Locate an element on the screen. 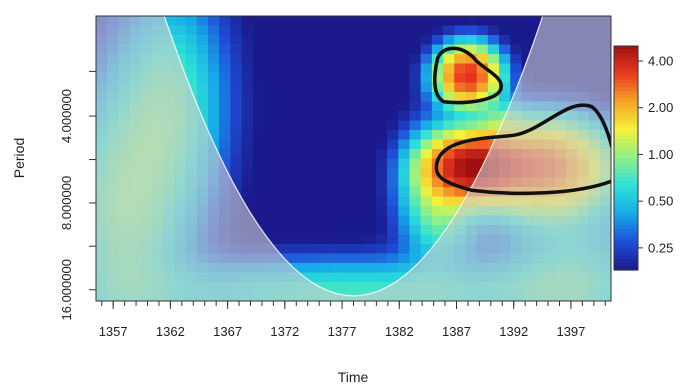 This screenshot has height=387, width=692. colorbar-tick-label: 0.25 is located at coordinates (660, 247).